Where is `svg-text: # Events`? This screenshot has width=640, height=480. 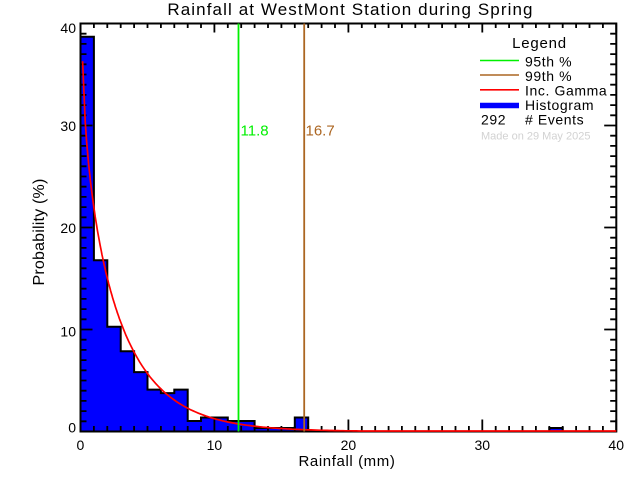 svg-text: # Events is located at coordinates (554, 119).